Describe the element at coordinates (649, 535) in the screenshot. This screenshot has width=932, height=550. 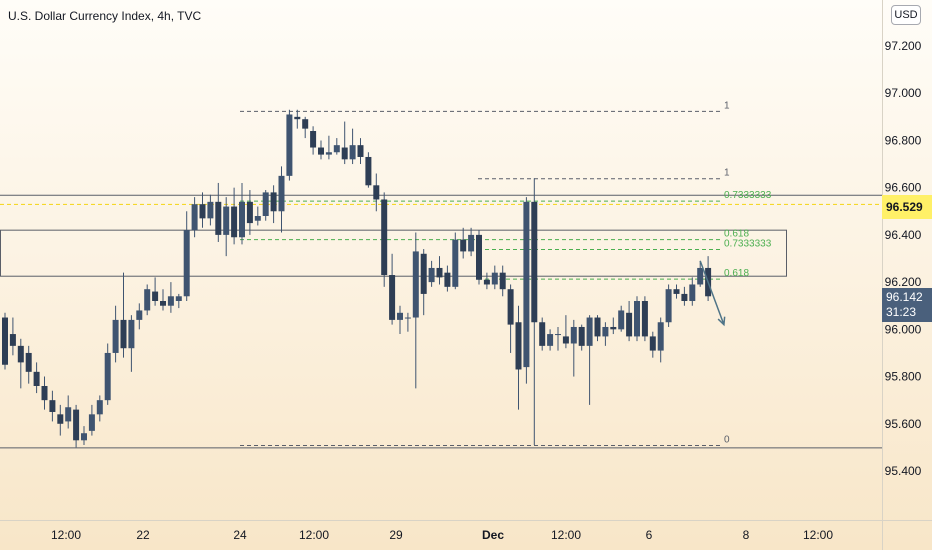
I see `x-tick-label: 6` at that location.